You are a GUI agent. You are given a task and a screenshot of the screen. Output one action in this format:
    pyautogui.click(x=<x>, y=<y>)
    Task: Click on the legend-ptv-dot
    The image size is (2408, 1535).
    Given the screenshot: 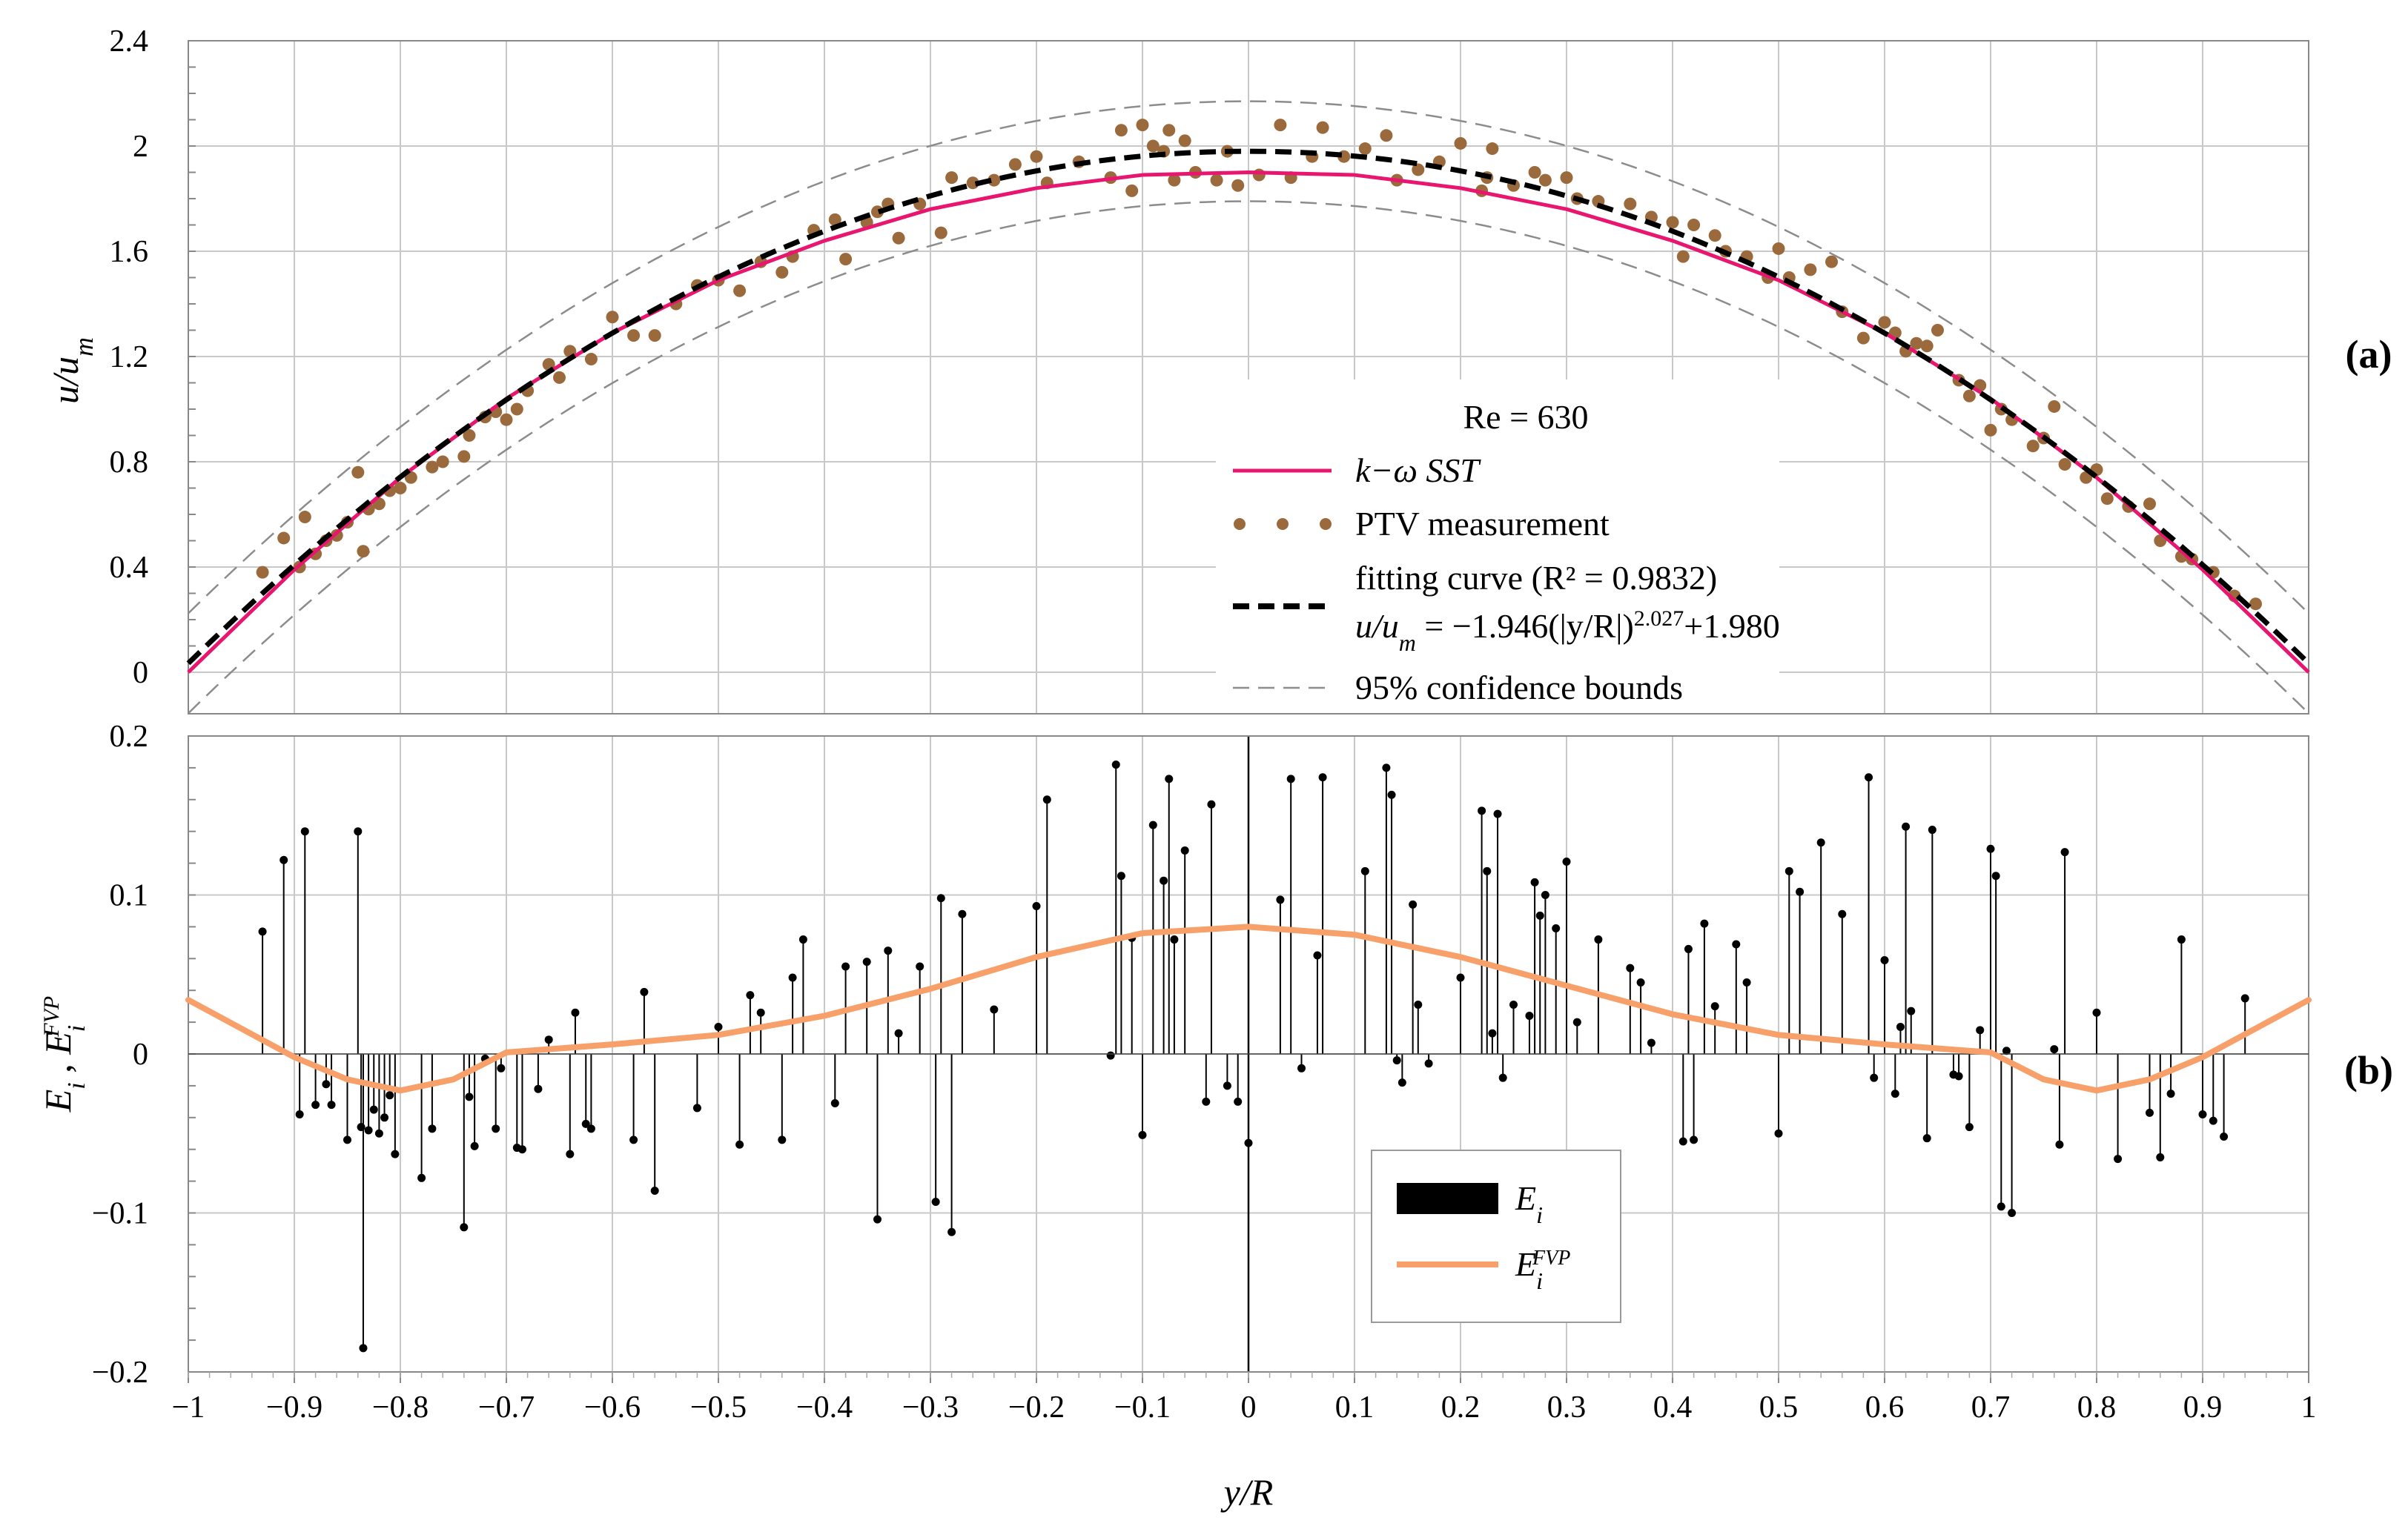 What is the action you would take?
    pyautogui.click(x=1283, y=524)
    